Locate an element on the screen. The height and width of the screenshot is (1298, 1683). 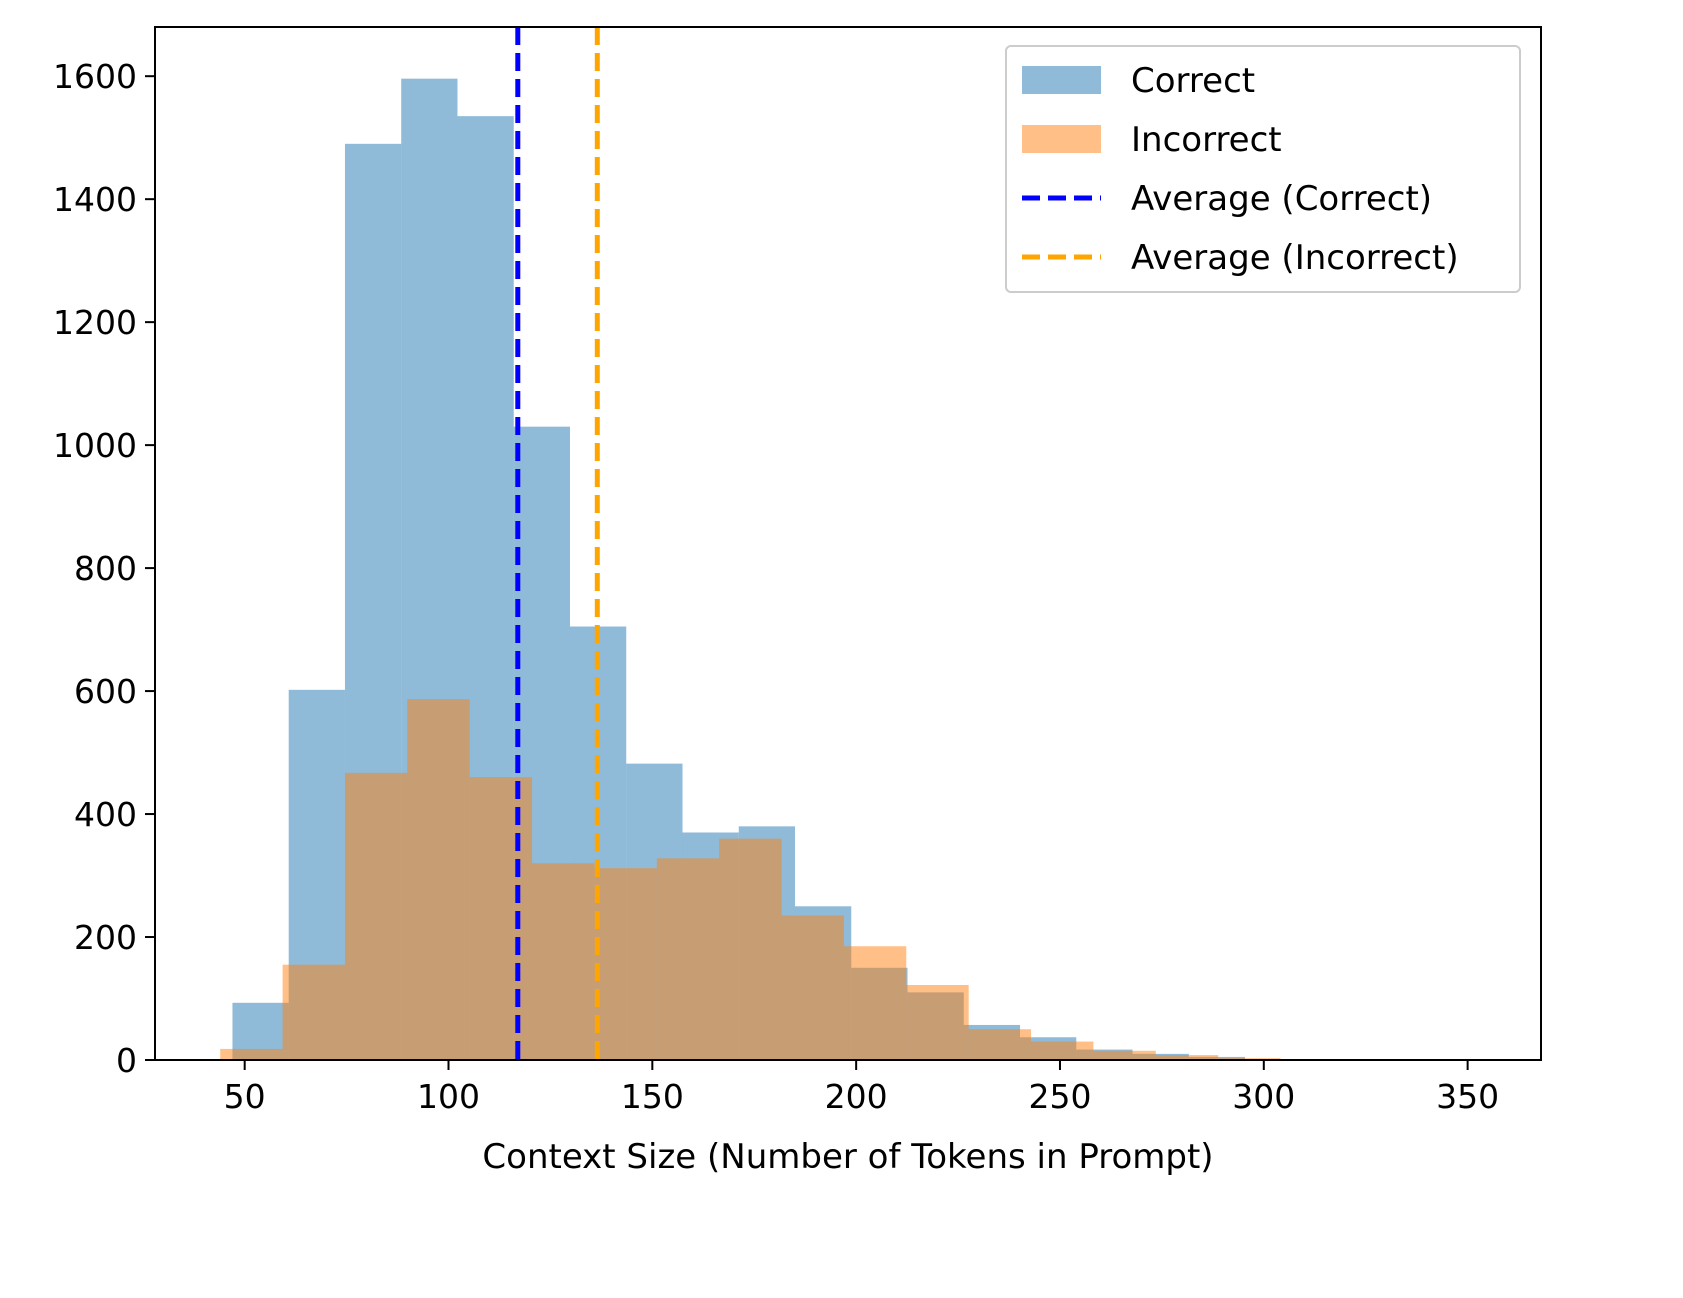
average-lines is located at coordinates (557, 543).